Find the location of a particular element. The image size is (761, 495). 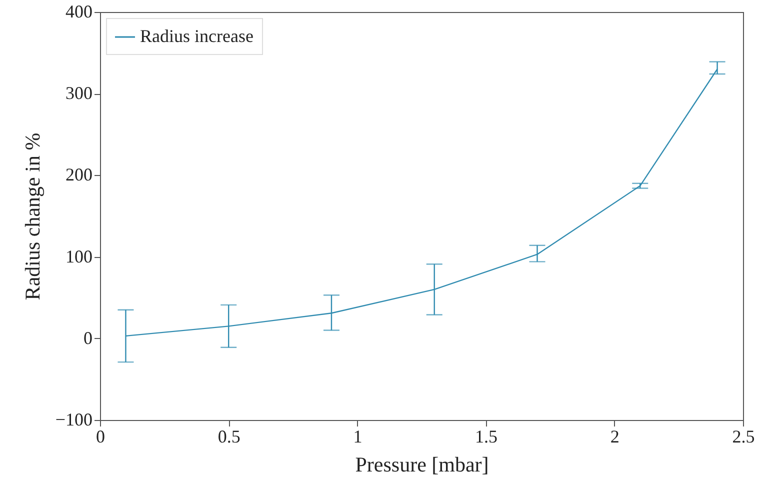

x-tick-label: 1 is located at coordinates (357, 436).